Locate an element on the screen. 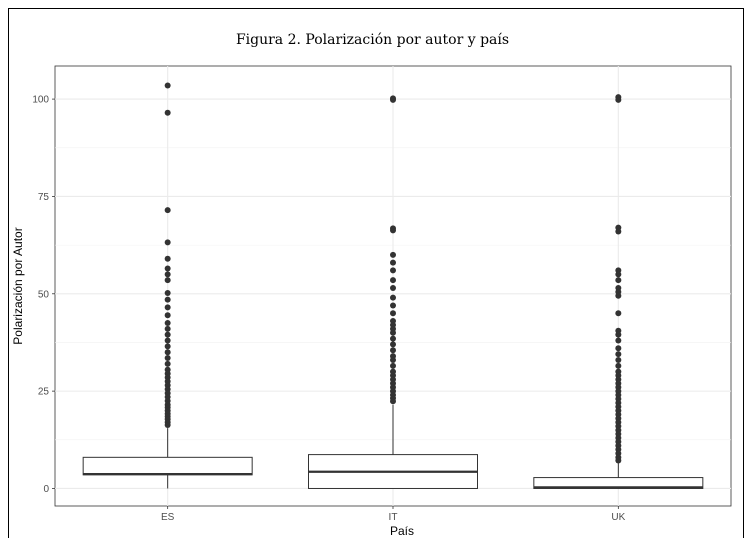  y-tick-label: 50 is located at coordinates (44, 294).